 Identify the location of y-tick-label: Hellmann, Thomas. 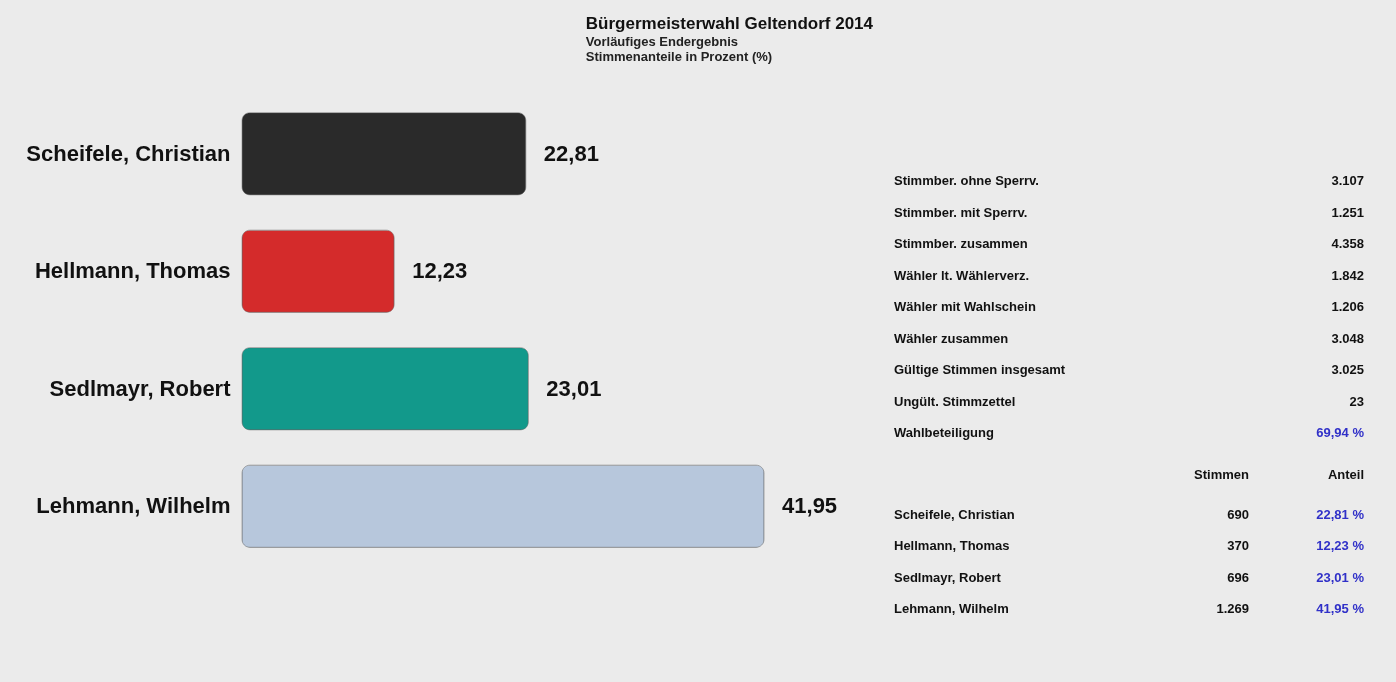
(132, 271).